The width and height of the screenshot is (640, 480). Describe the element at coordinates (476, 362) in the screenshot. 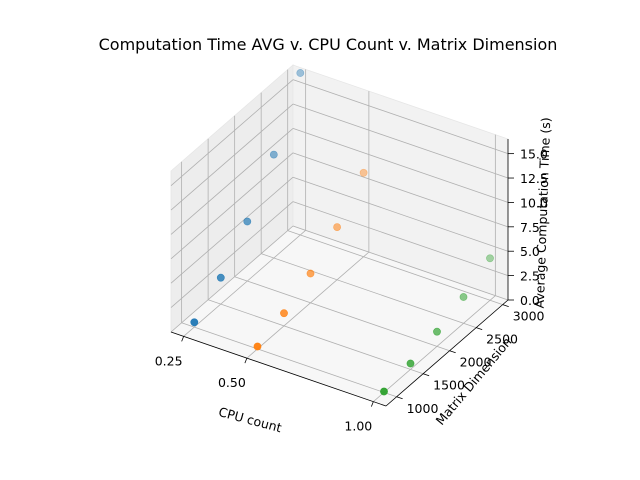

I see `y-tick-label: 2000` at that location.